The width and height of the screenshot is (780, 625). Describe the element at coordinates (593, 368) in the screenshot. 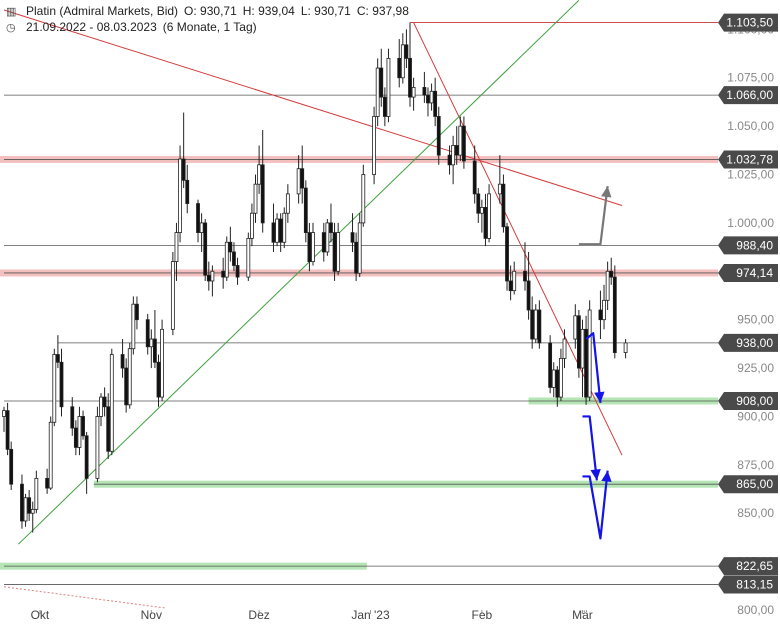

I see `forecast-arrow` at that location.